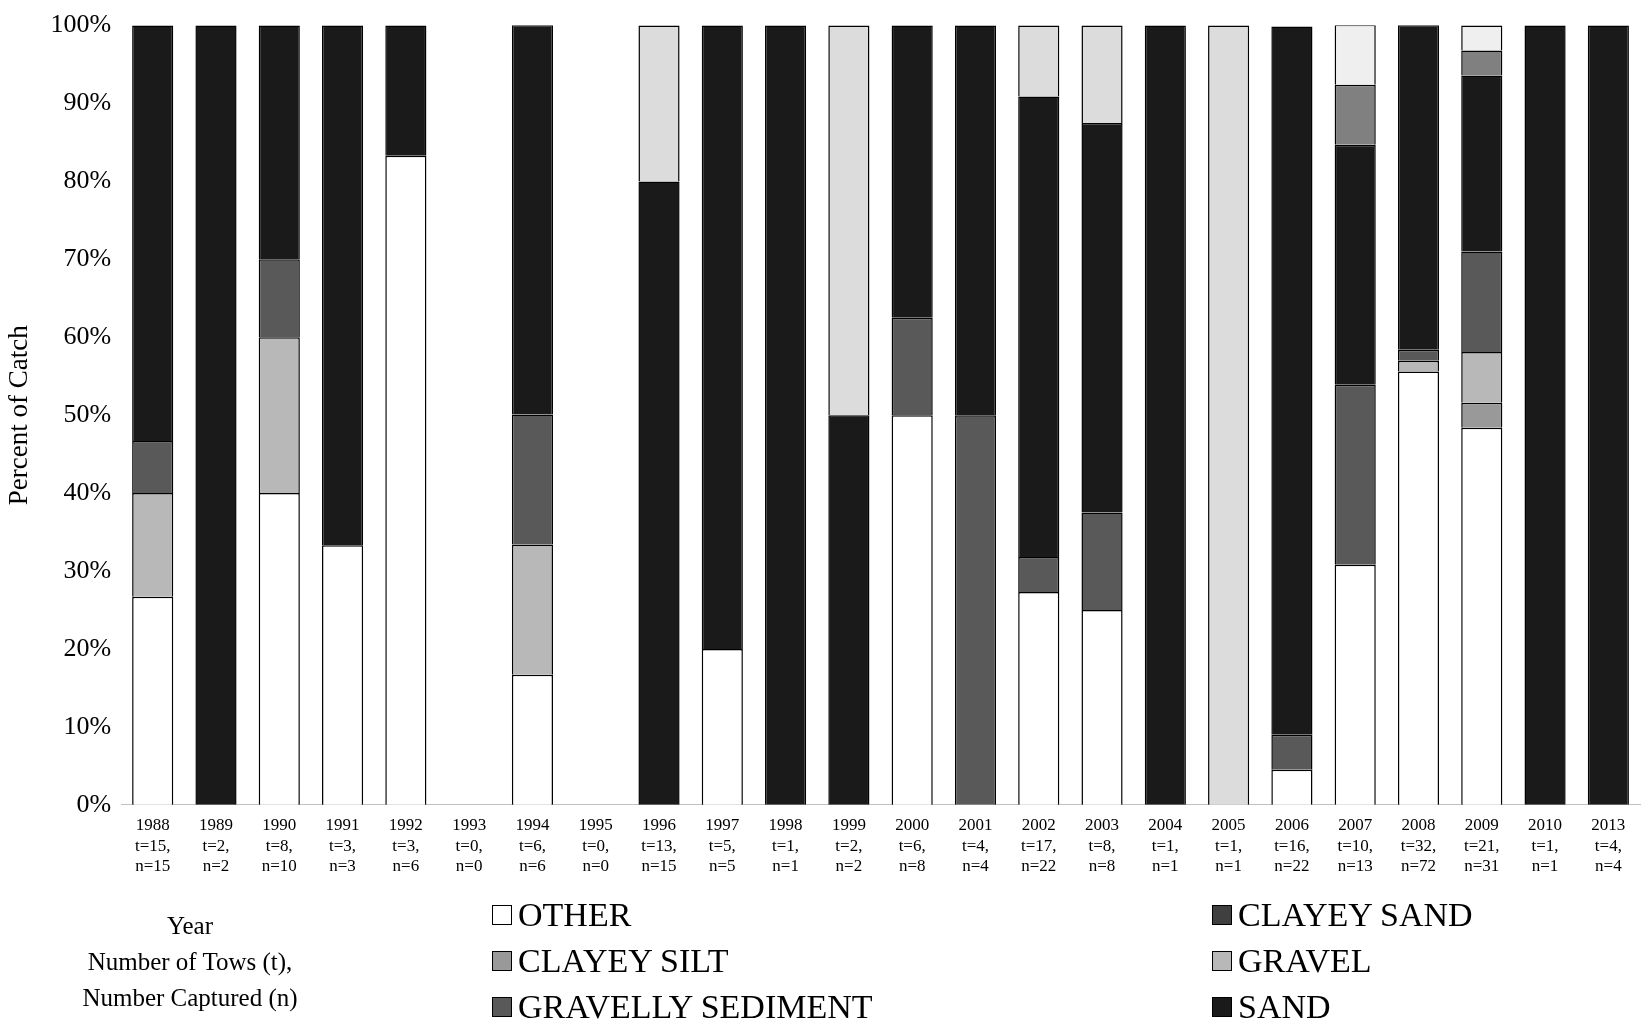 The width and height of the screenshot is (1652, 1026). What do you see at coordinates (279, 845) in the screenshot?
I see `x-tick-label: 1990 t=8, n=10` at bounding box center [279, 845].